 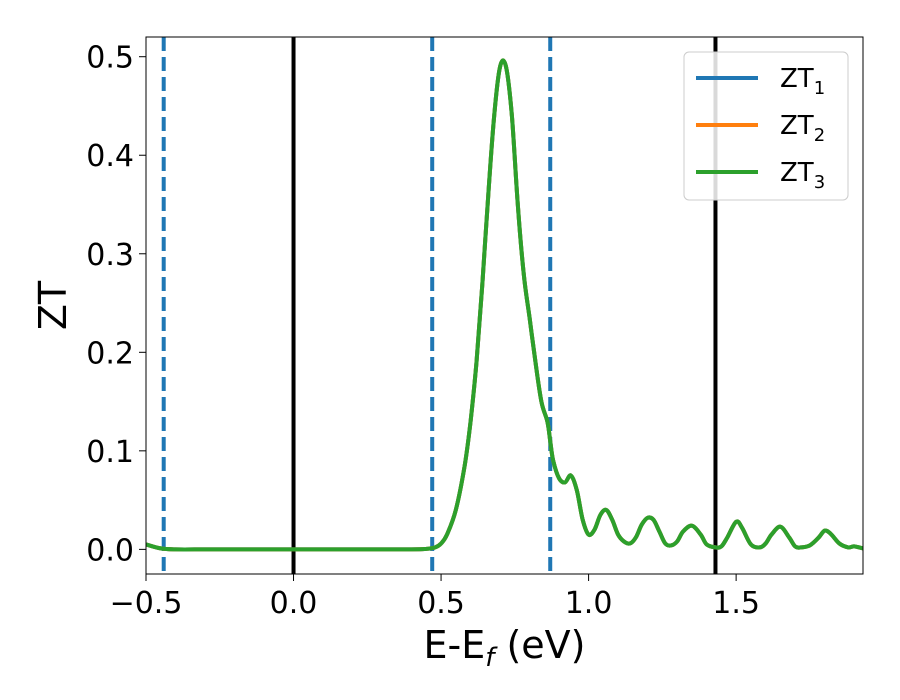 What do you see at coordinates (116, 304) in the screenshot?
I see `y-axis-ticks: 0.0 0.1 0.2 0.3 0.4 0.5` at bounding box center [116, 304].